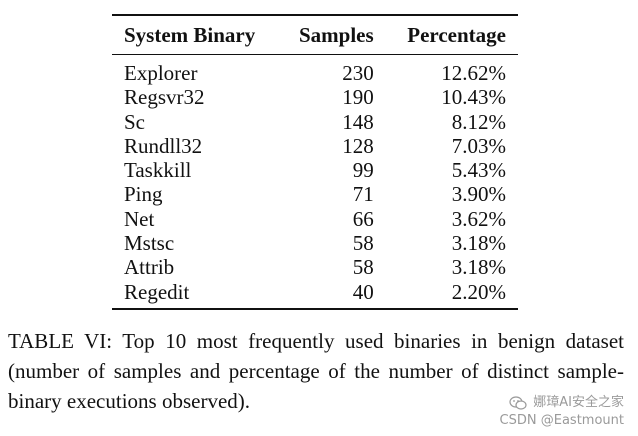 This screenshot has height=436, width=638. What do you see at coordinates (143, 194) in the screenshot?
I see `cell-binary: Ping` at bounding box center [143, 194].